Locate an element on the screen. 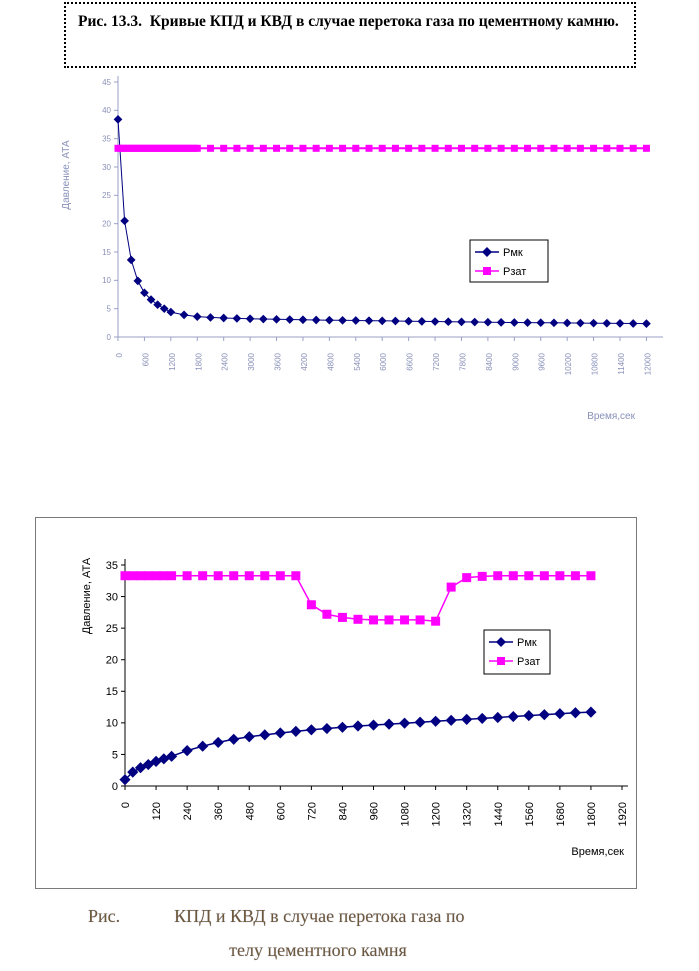 The image size is (699, 971). x-tick-label: 1560 is located at coordinates (530, 814).